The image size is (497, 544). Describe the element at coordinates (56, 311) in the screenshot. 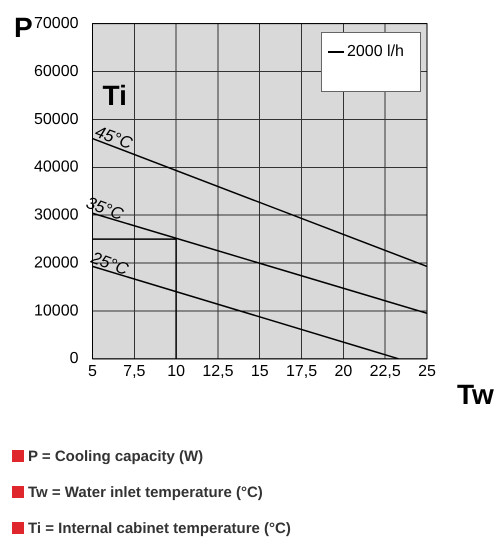

I see `y-tick-label: 10000` at that location.